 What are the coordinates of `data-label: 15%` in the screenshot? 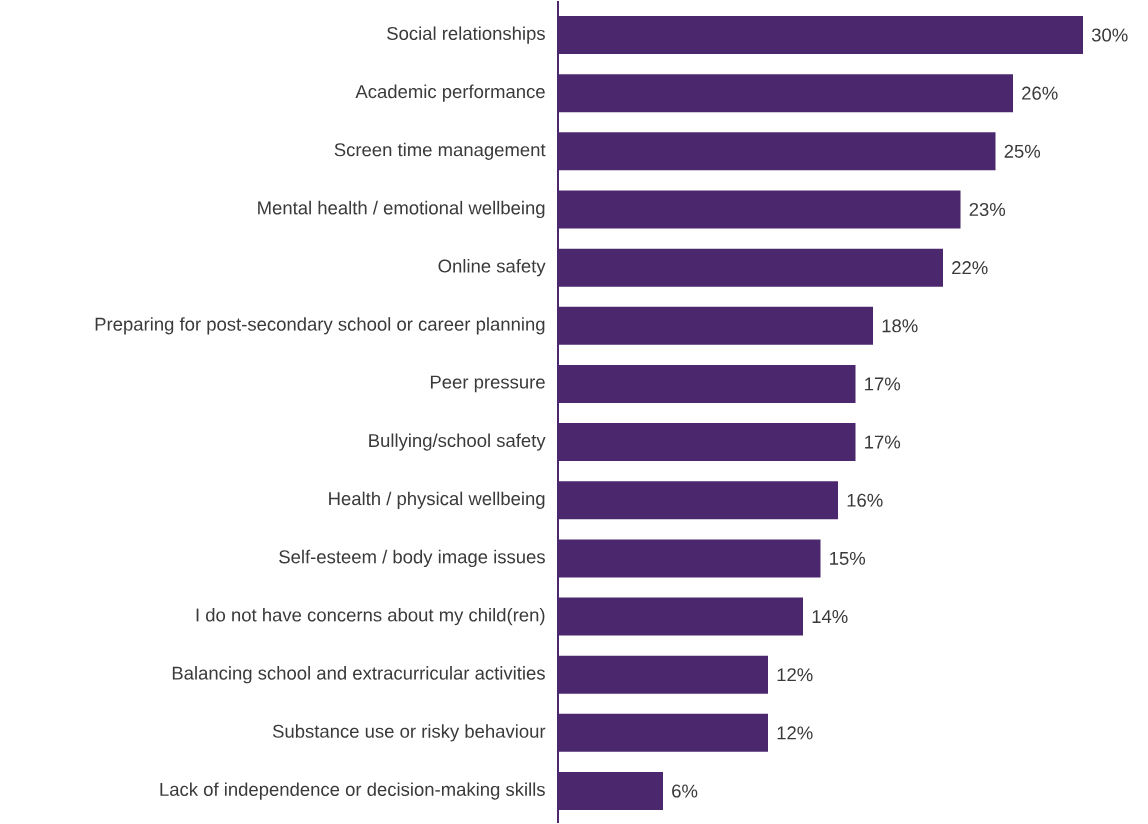 It's located at (848, 558).